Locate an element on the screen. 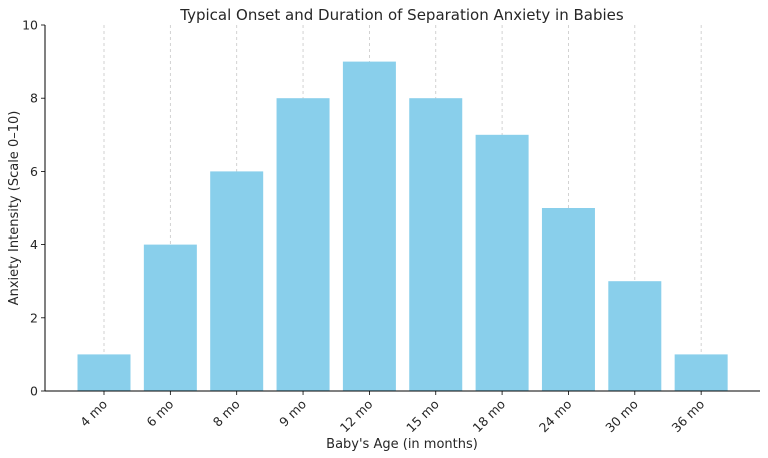  x-tick-label: 36 mo is located at coordinates (688, 416).